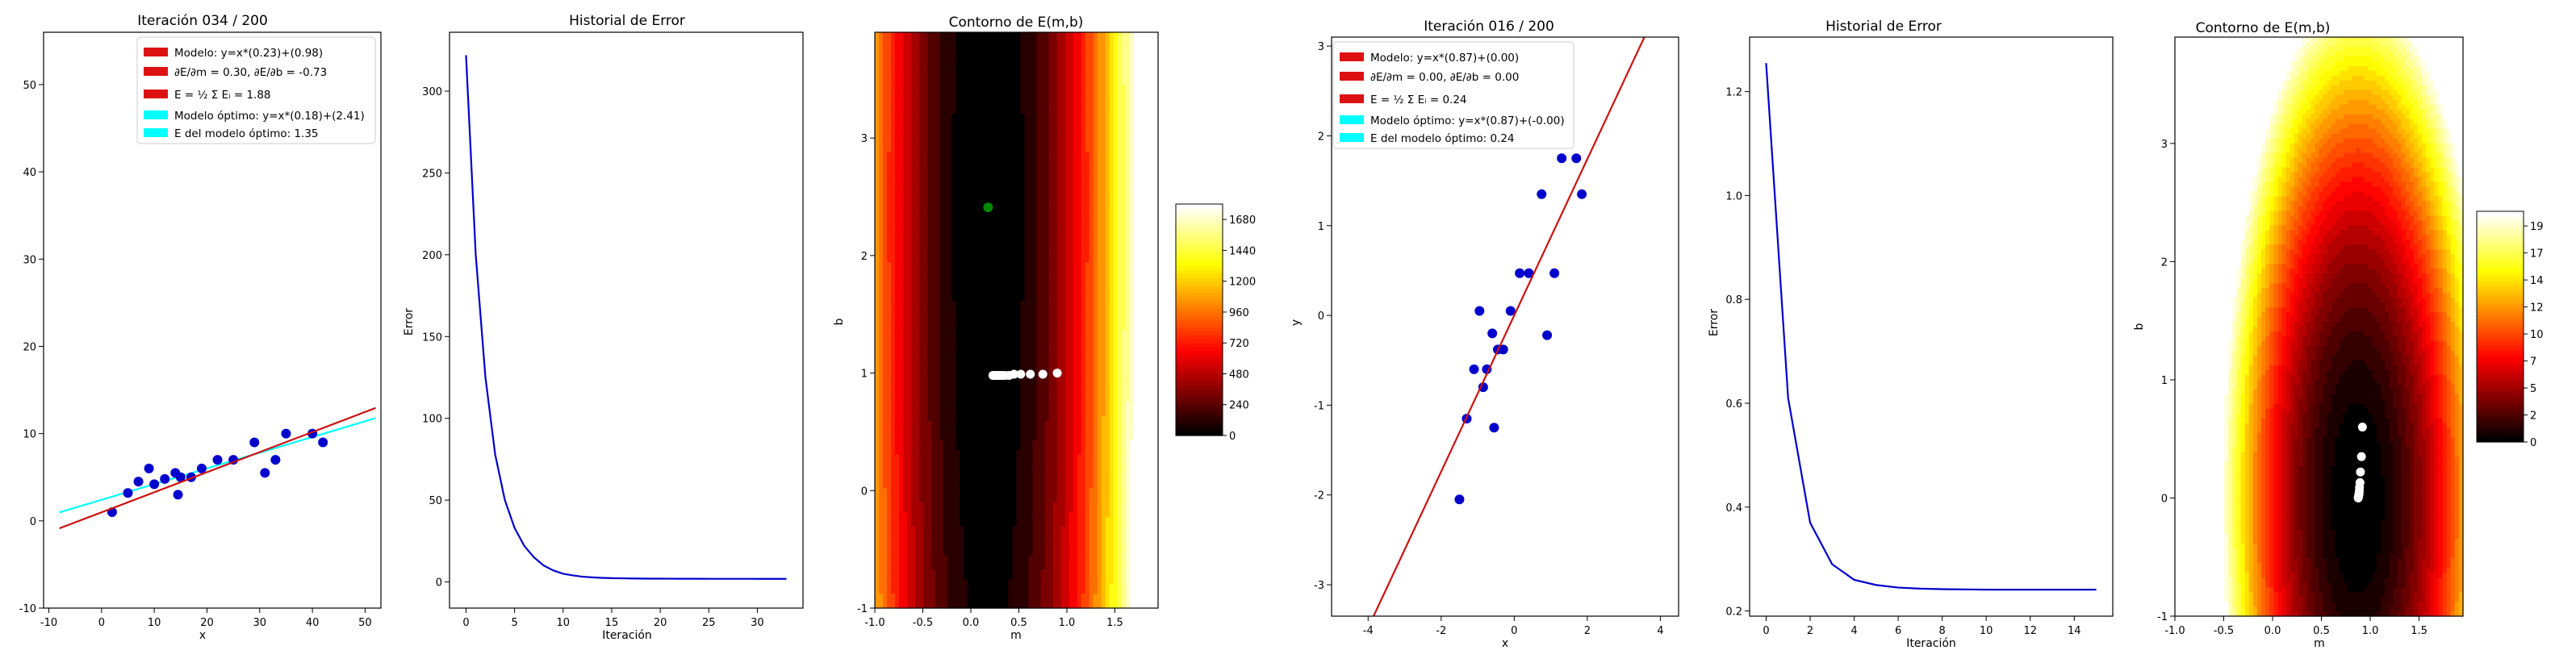  I want to click on left-scatter-legend-label: ∂E/∂m = 0.30, ∂E/∂b = -0.73, so click(250, 72).